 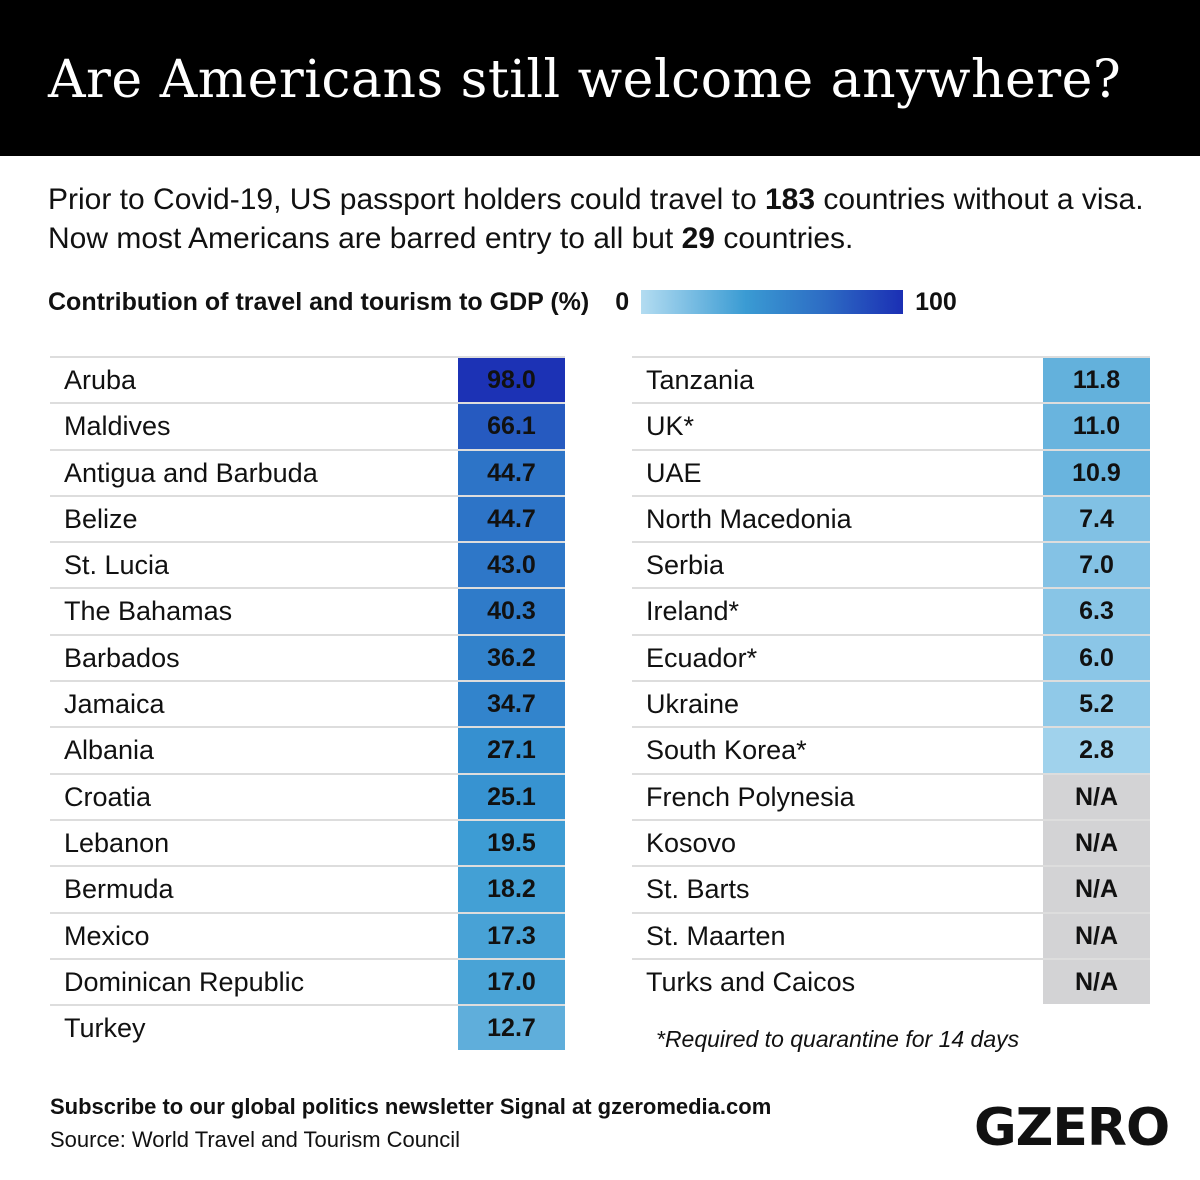 What do you see at coordinates (1096, 750) in the screenshot?
I see `gdp-value-cell: 2.8` at bounding box center [1096, 750].